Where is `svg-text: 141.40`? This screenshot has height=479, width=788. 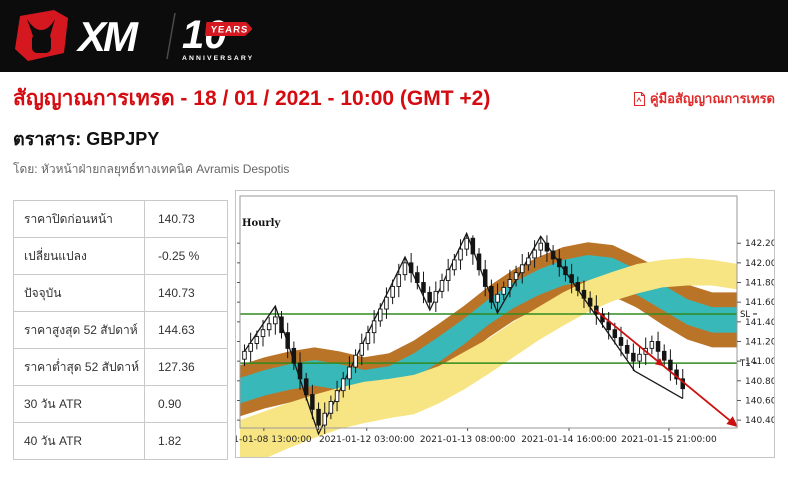 svg-text: 141.40 is located at coordinates (759, 323).